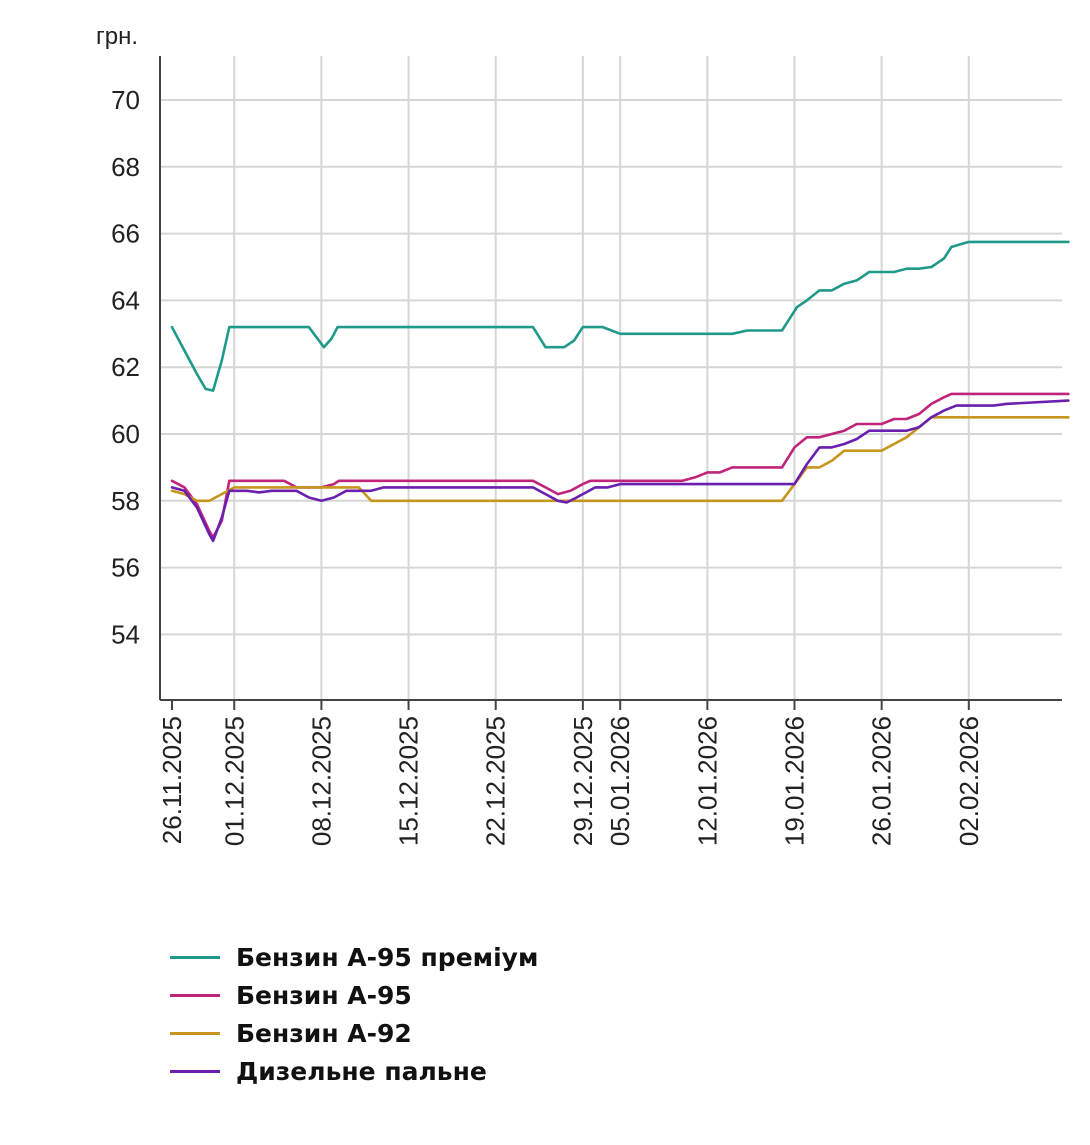  I want to click on legend-item: Бензин А-95, so click(354, 995).